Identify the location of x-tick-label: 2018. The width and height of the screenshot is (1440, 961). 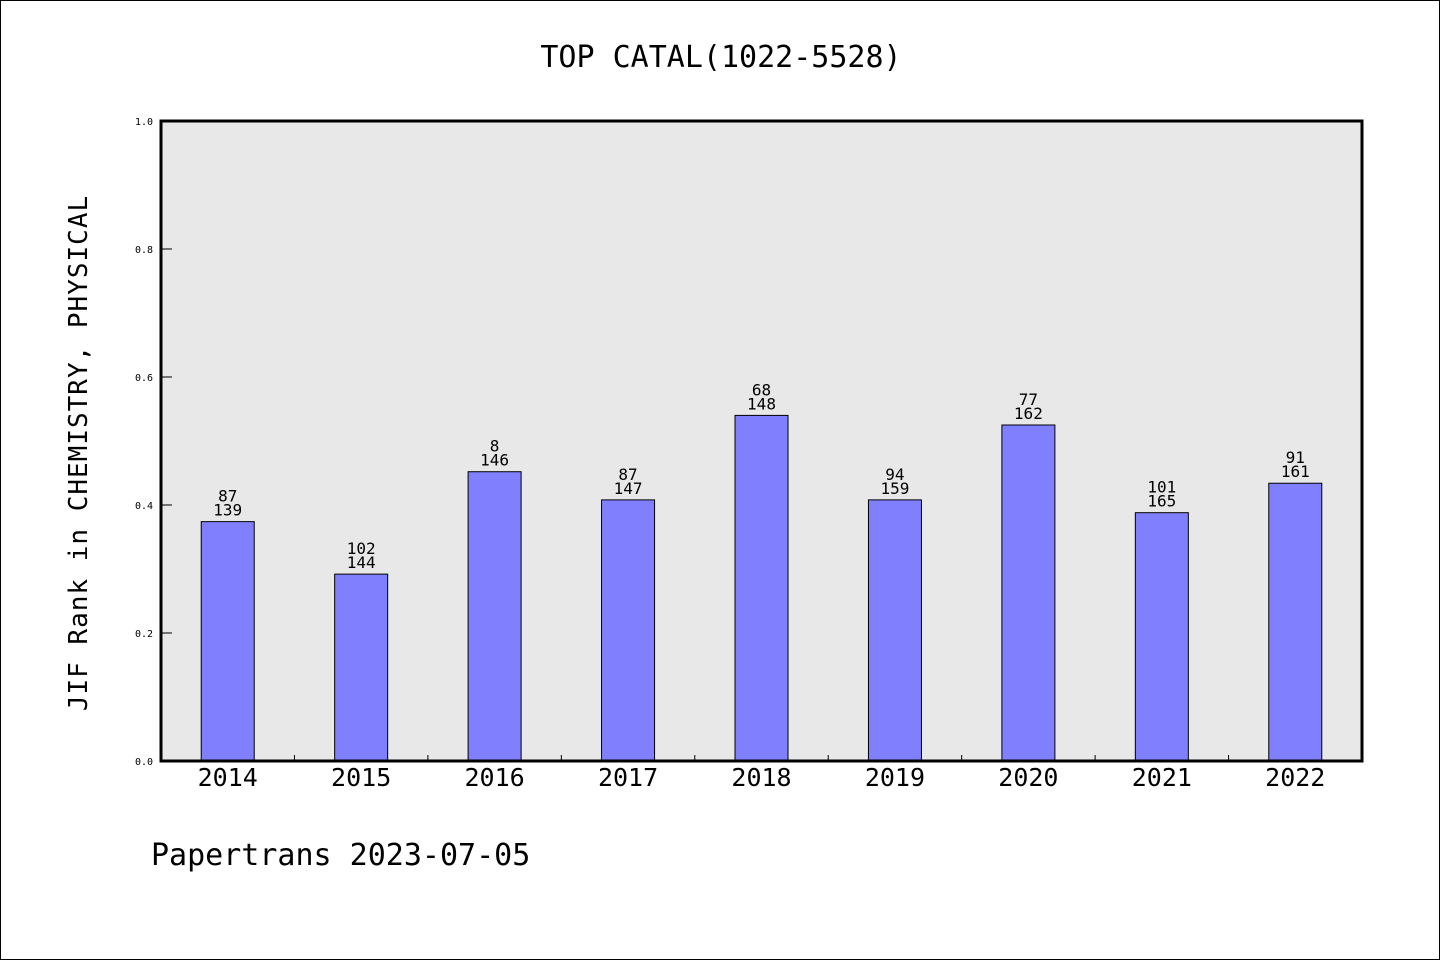
(761, 777).